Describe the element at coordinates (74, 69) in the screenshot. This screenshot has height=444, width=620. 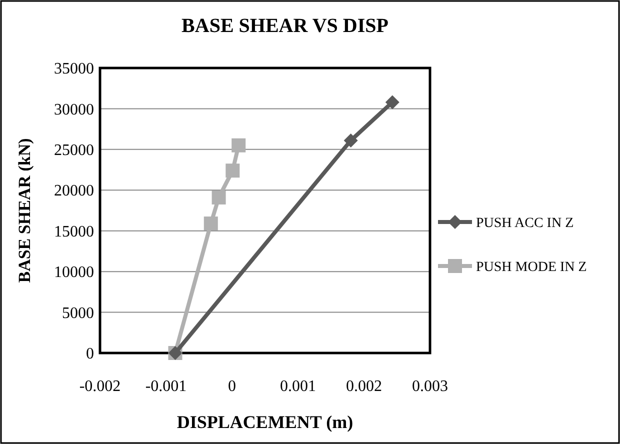
I see `y-tick-label: 35000` at that location.